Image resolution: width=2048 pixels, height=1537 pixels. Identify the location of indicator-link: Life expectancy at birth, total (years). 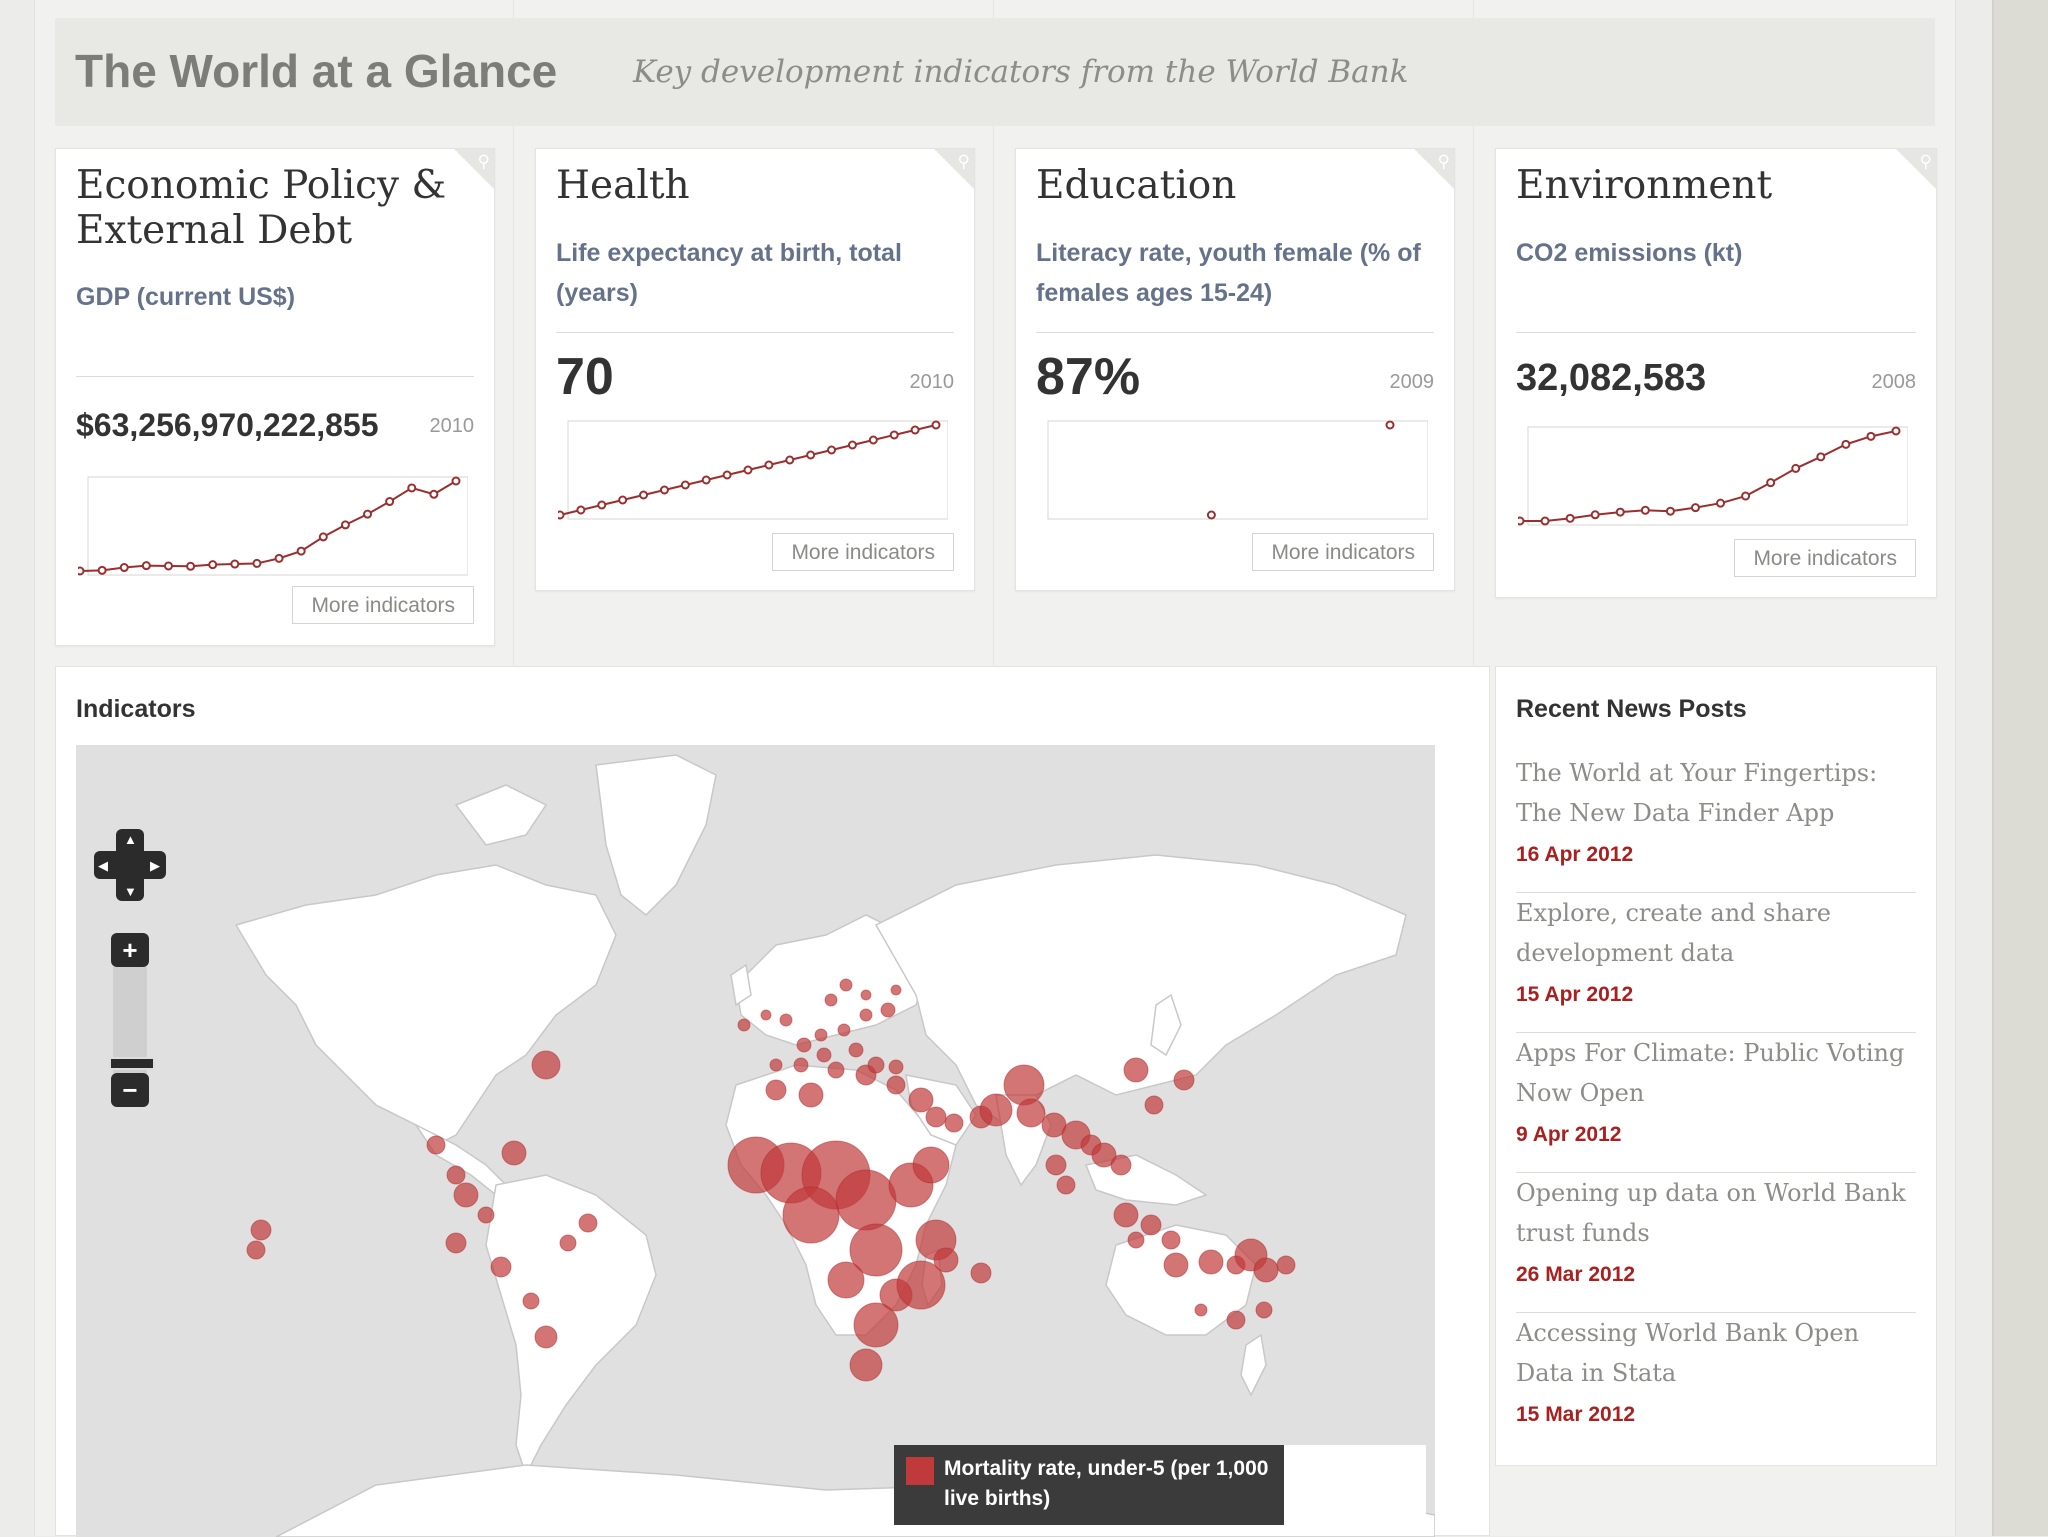
(729, 273).